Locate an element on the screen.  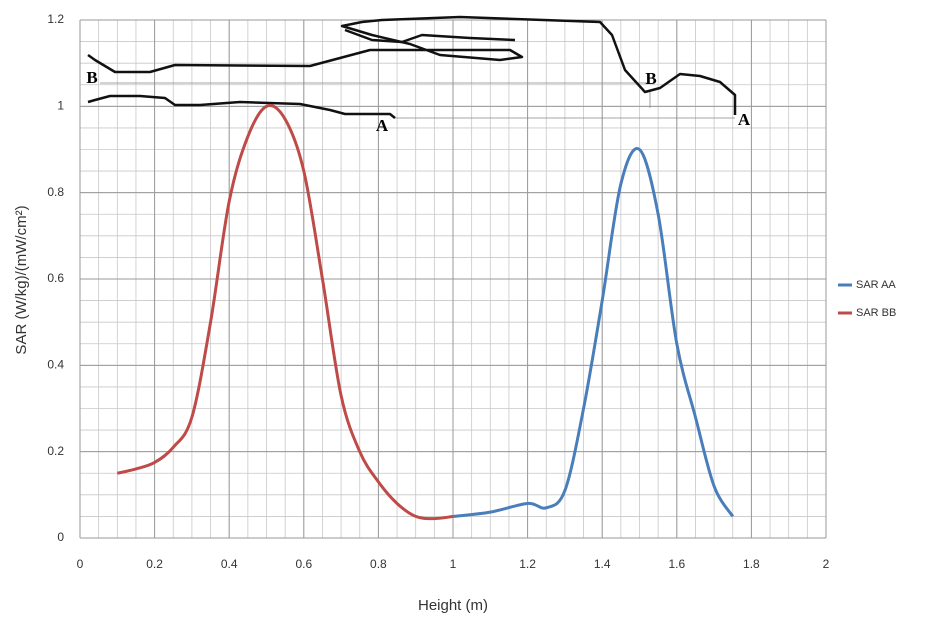
y-tick-label: 0.6 is located at coordinates (55, 278).